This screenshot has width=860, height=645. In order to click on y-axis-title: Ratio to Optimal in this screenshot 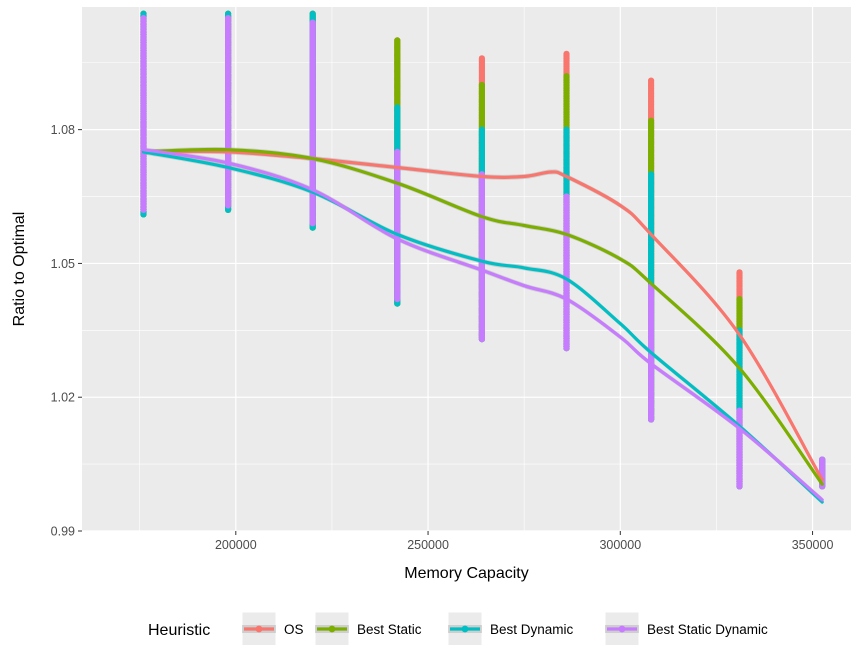, I will do `click(19, 269)`.